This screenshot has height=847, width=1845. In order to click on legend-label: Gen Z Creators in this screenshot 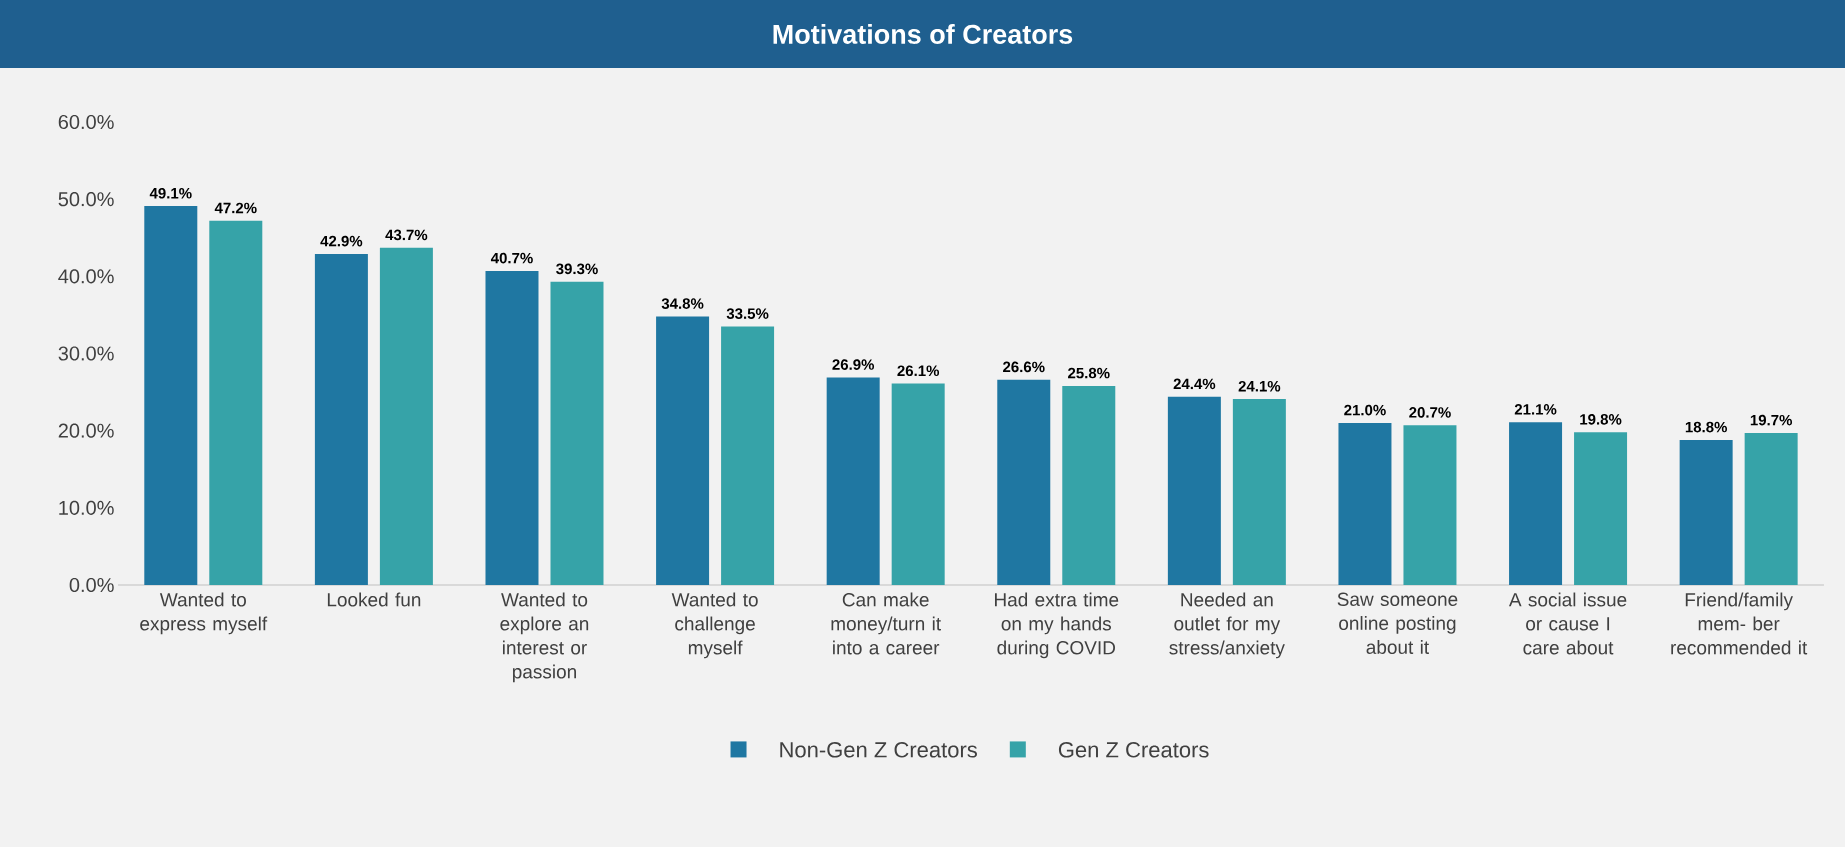, I will do `click(1133, 749)`.